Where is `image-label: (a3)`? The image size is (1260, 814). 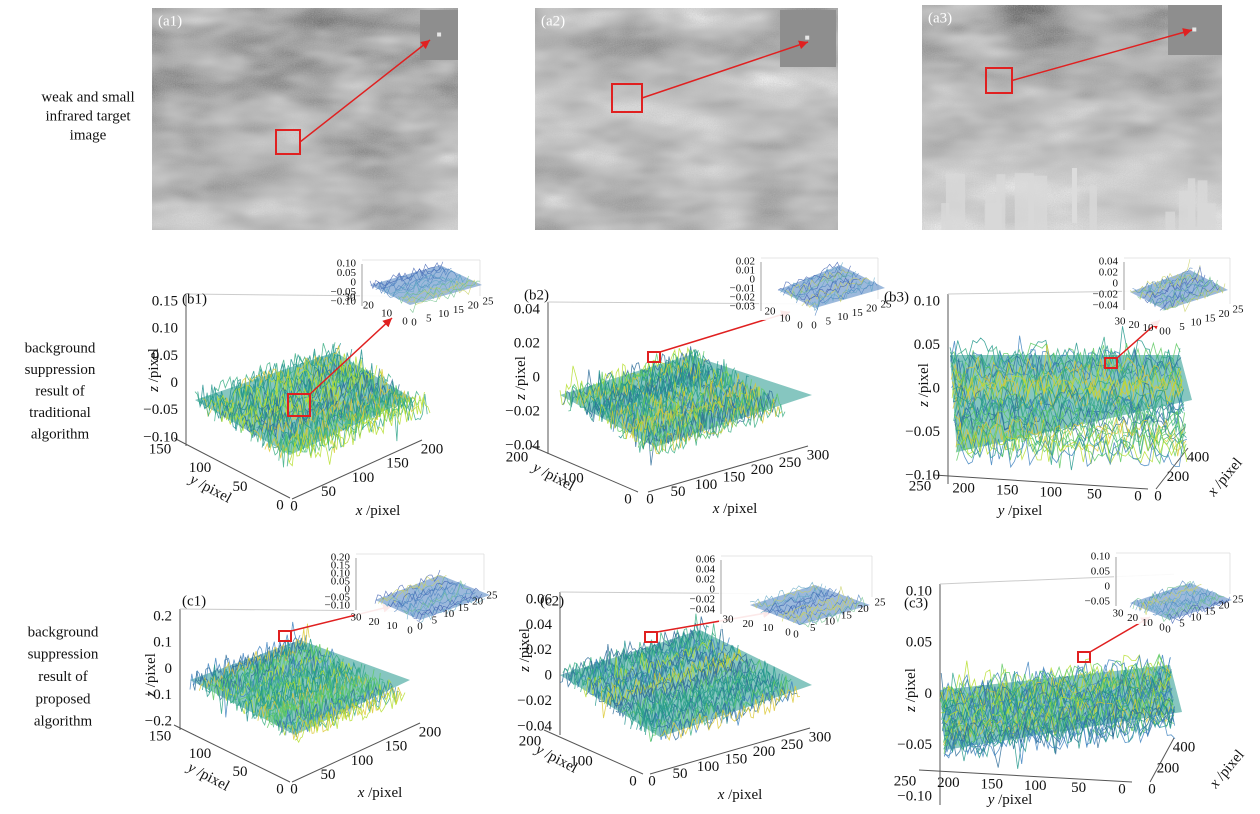
image-label: (a3) is located at coordinates (940, 18).